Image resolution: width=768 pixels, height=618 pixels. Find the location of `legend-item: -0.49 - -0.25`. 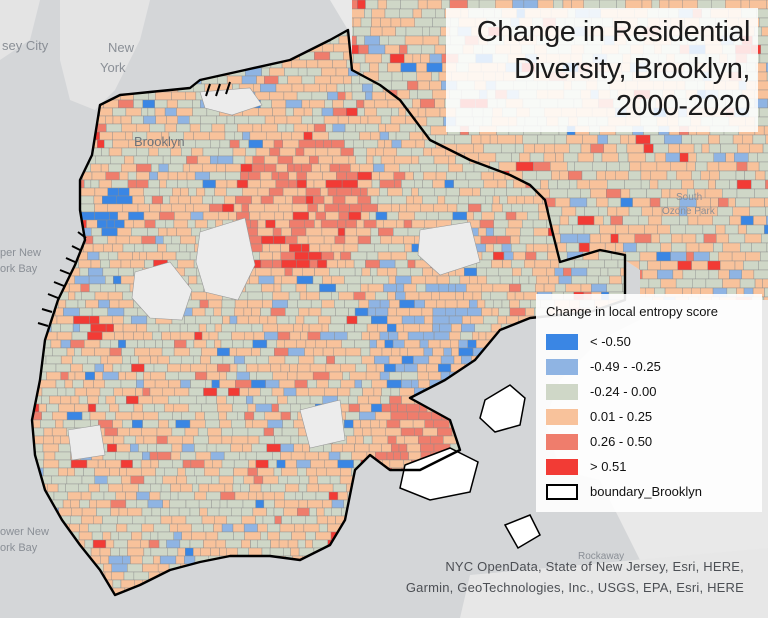

legend-item: -0.49 - -0.25 is located at coordinates (649, 366).